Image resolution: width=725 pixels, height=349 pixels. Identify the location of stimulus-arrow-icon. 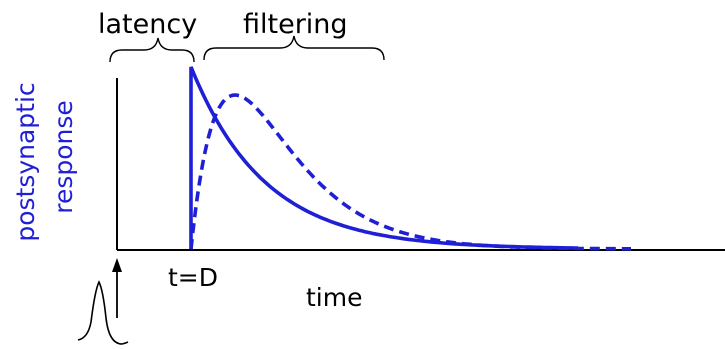
(117, 288).